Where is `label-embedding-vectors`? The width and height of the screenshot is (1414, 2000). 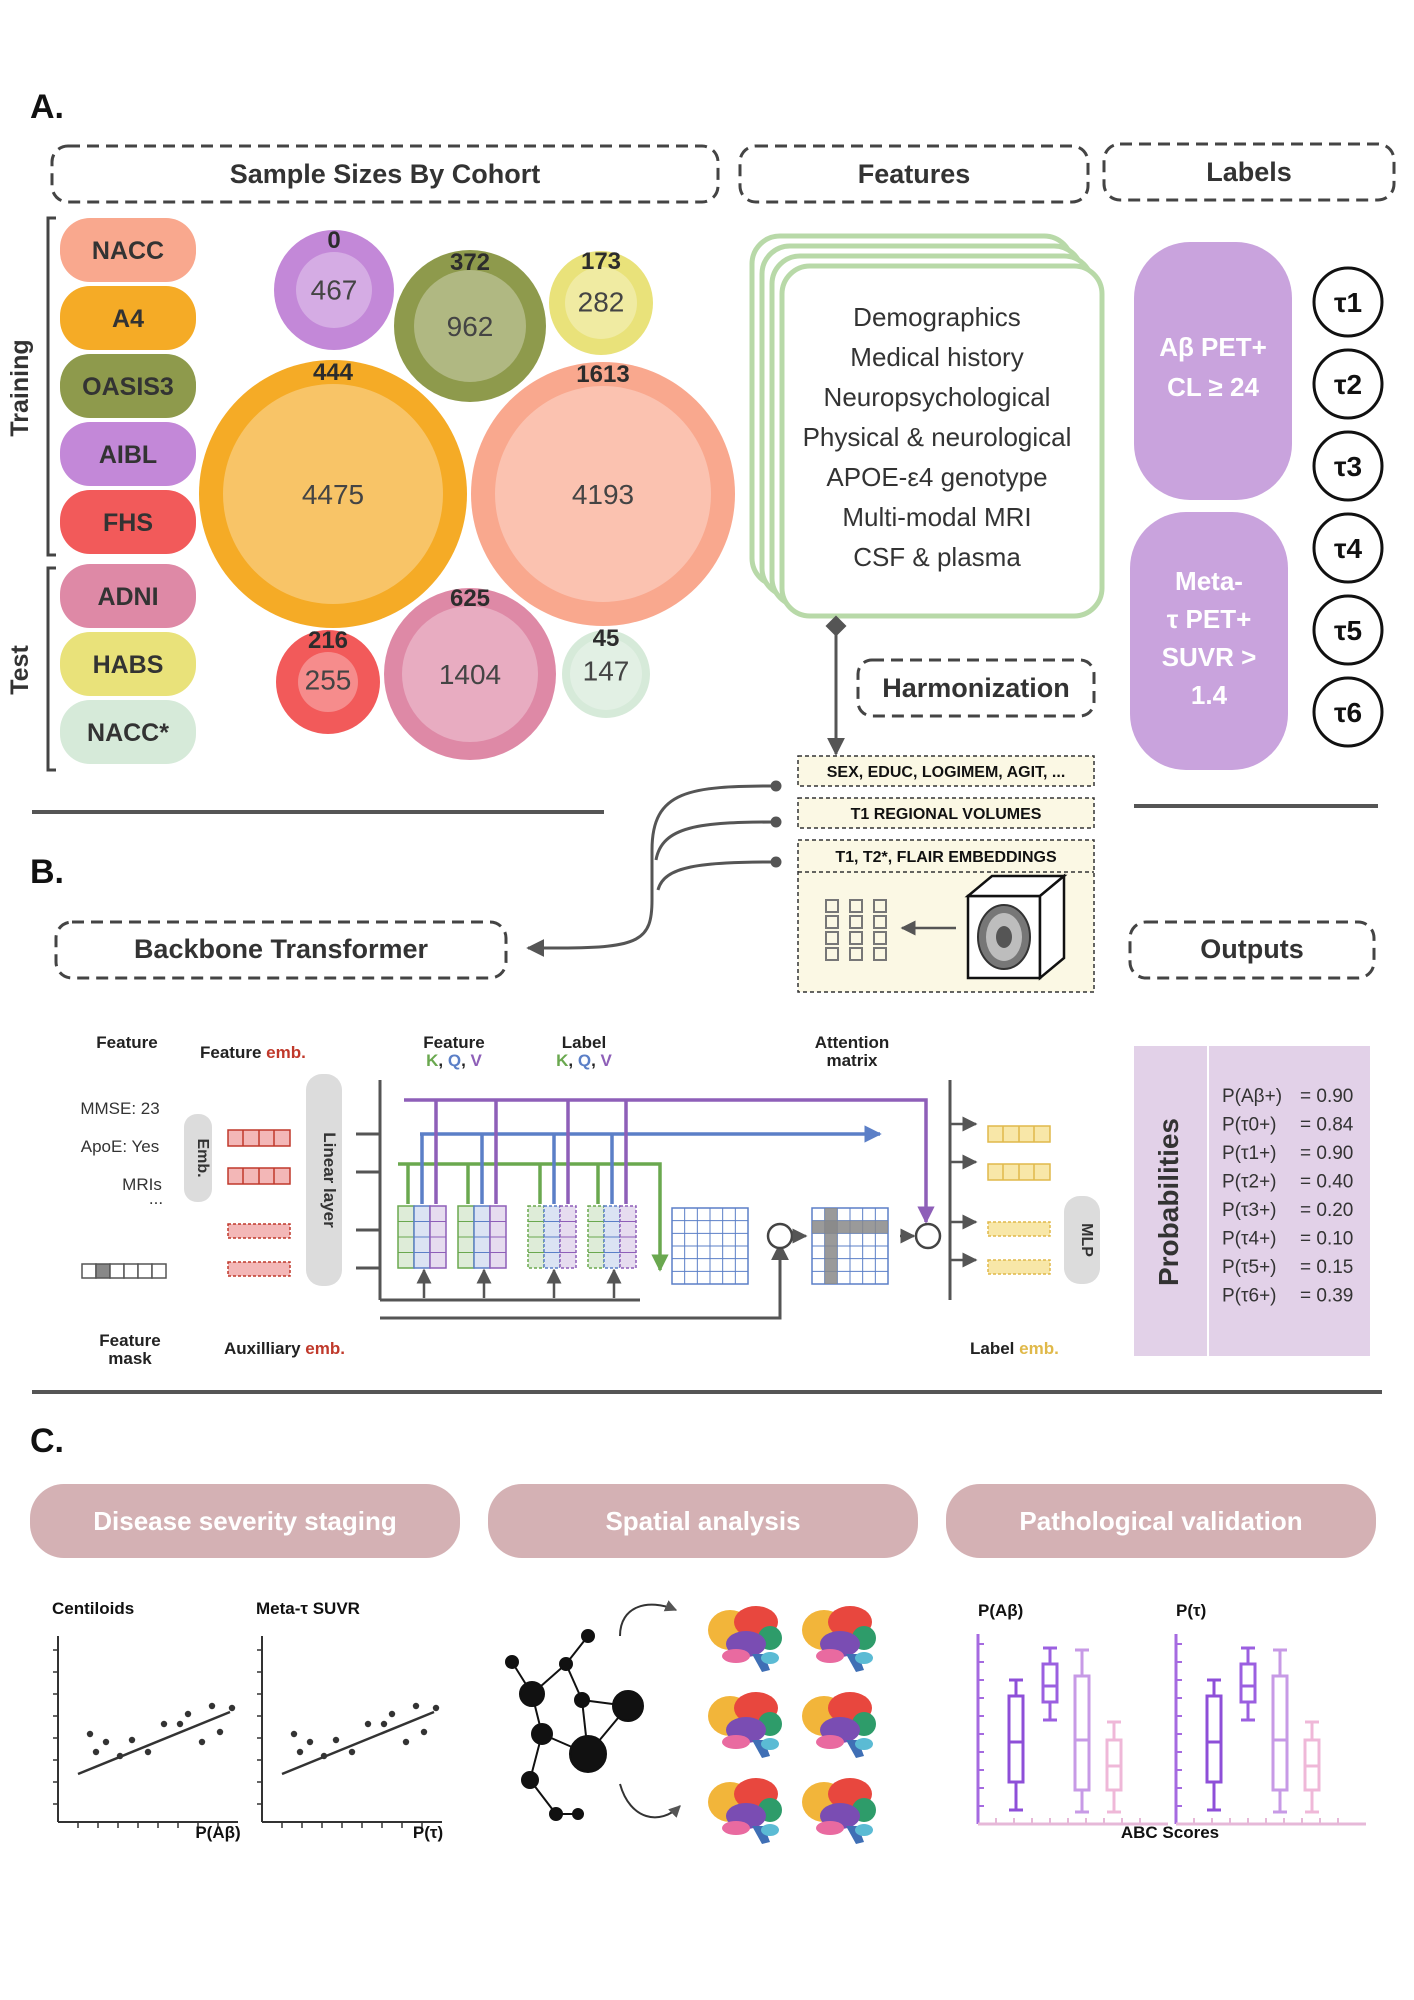 label-embedding-vectors is located at coordinates (1019, 1200).